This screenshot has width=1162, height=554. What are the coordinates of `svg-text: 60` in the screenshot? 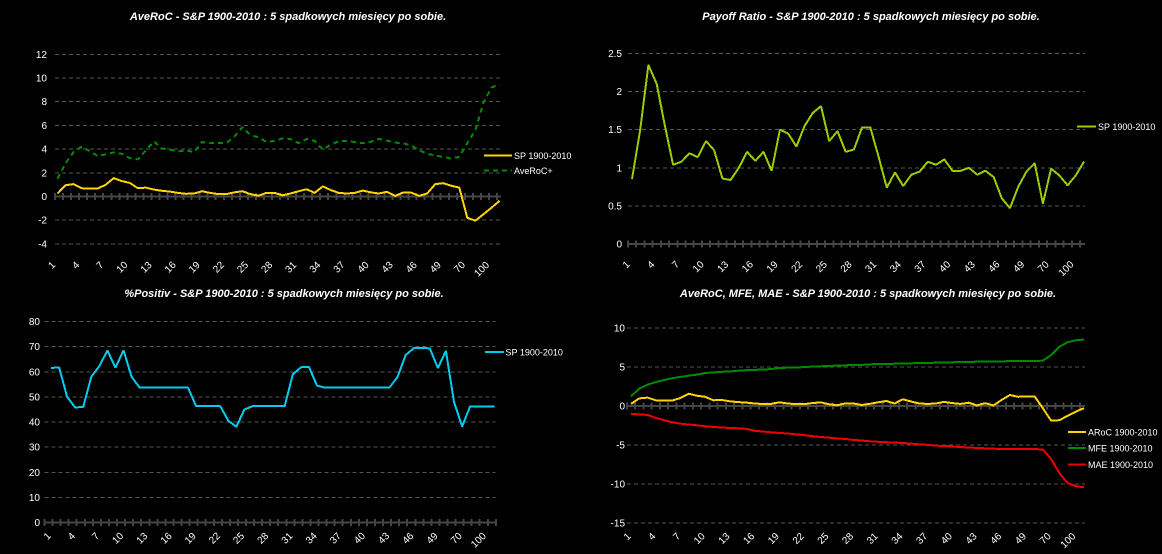 It's located at (35, 372).